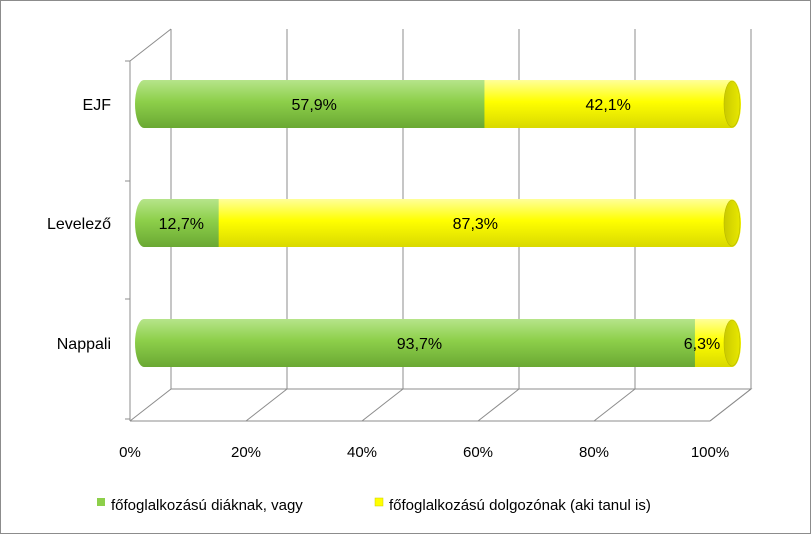  What do you see at coordinates (379, 502) in the screenshot?
I see `legend-swatch-dolgozo` at bounding box center [379, 502].